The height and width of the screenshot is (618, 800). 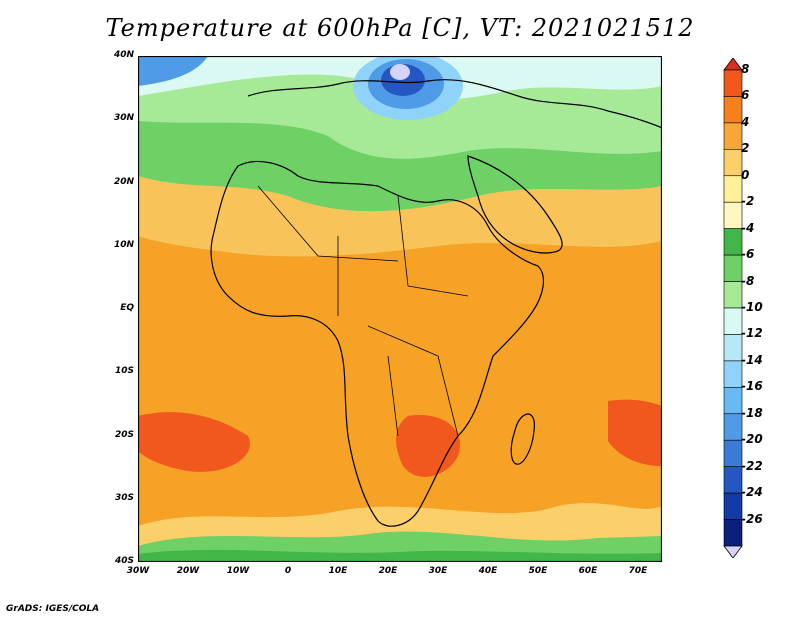 I want to click on colorbar-level-label: -24, so click(x=752, y=492).